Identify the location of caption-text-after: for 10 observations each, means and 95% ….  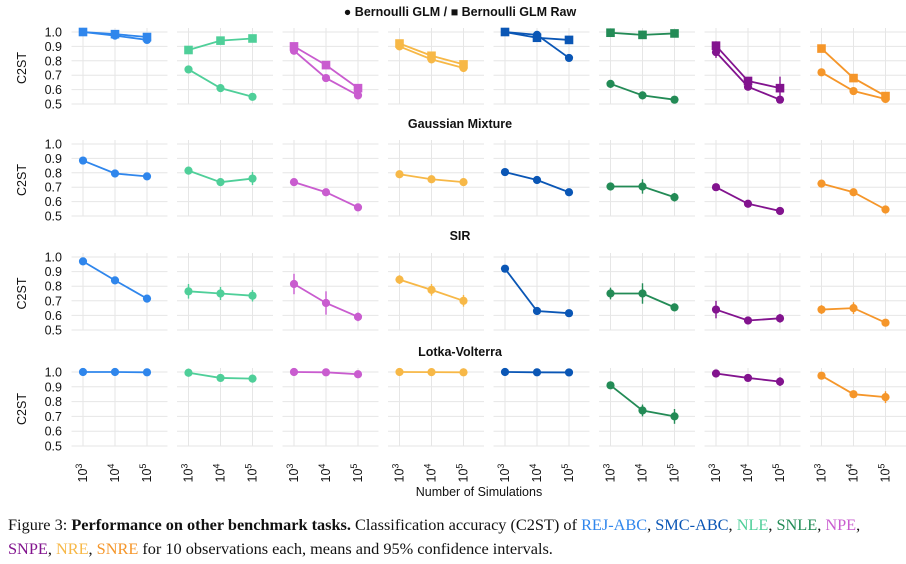
(345, 548).